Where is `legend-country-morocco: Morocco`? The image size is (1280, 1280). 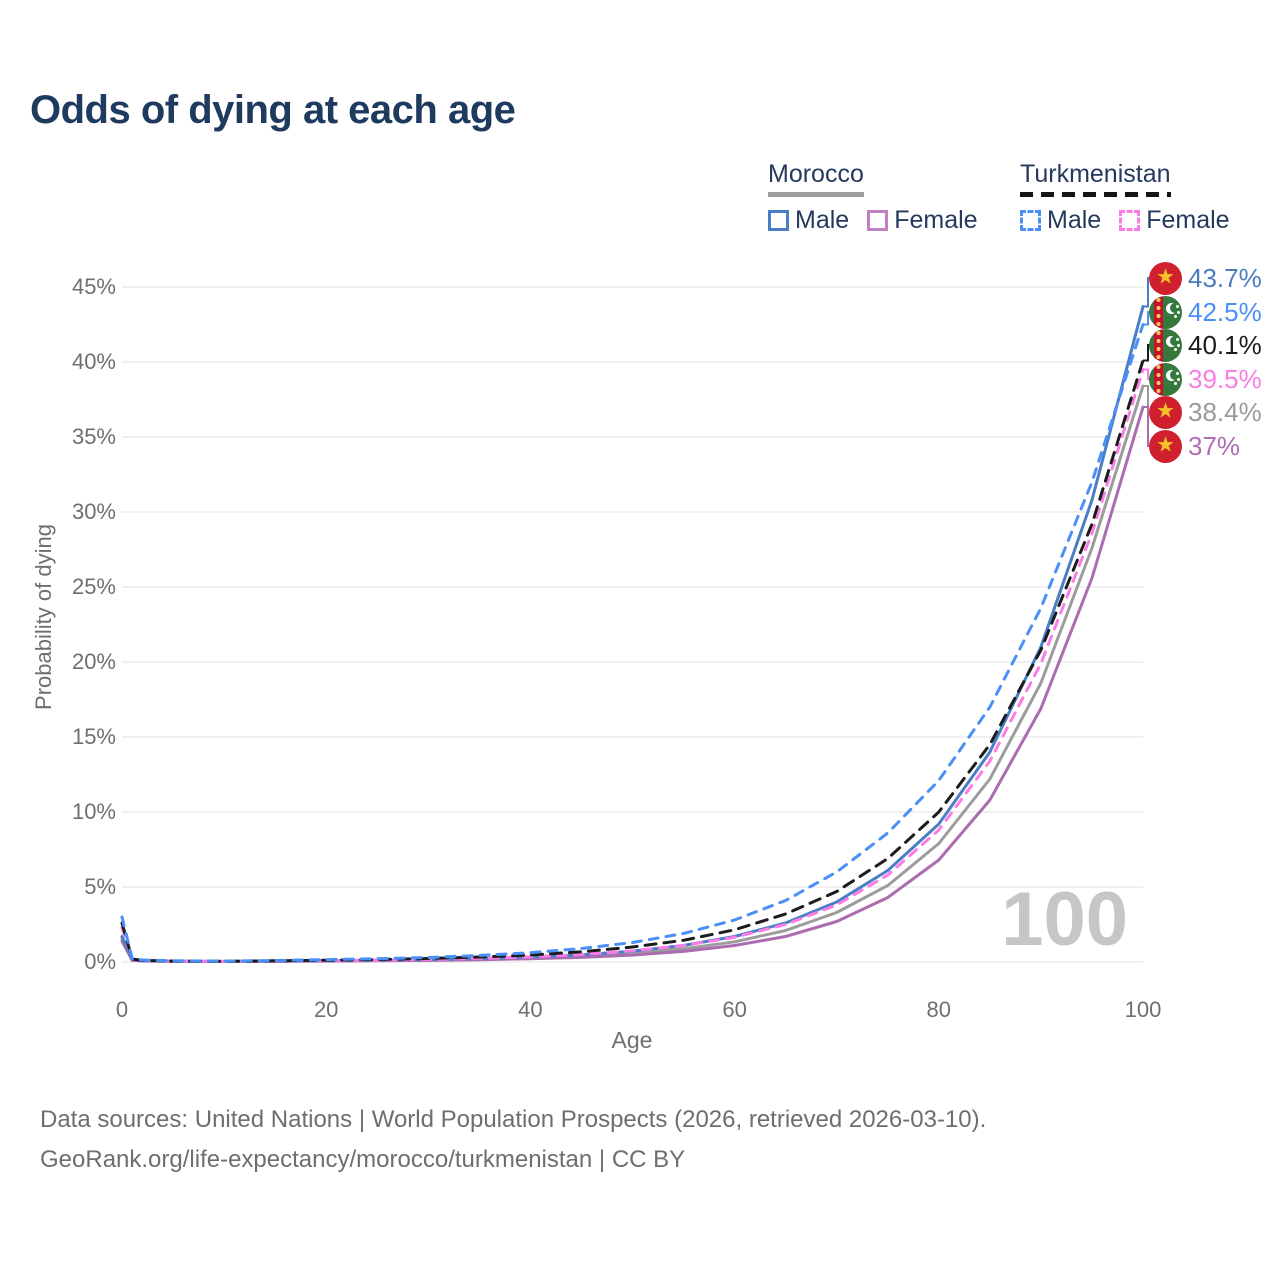
legend-country-morocco: Morocco is located at coordinates (816, 178).